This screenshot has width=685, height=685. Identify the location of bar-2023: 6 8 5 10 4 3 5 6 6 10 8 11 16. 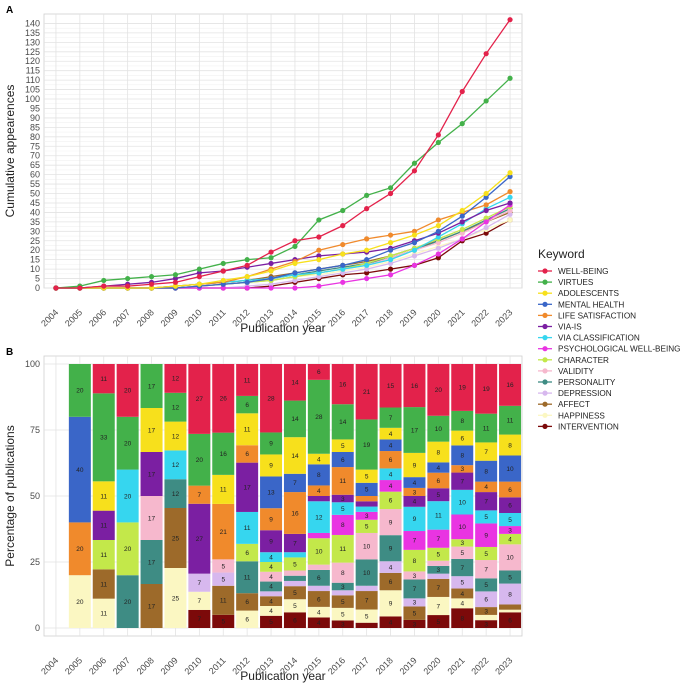
(510, 496).